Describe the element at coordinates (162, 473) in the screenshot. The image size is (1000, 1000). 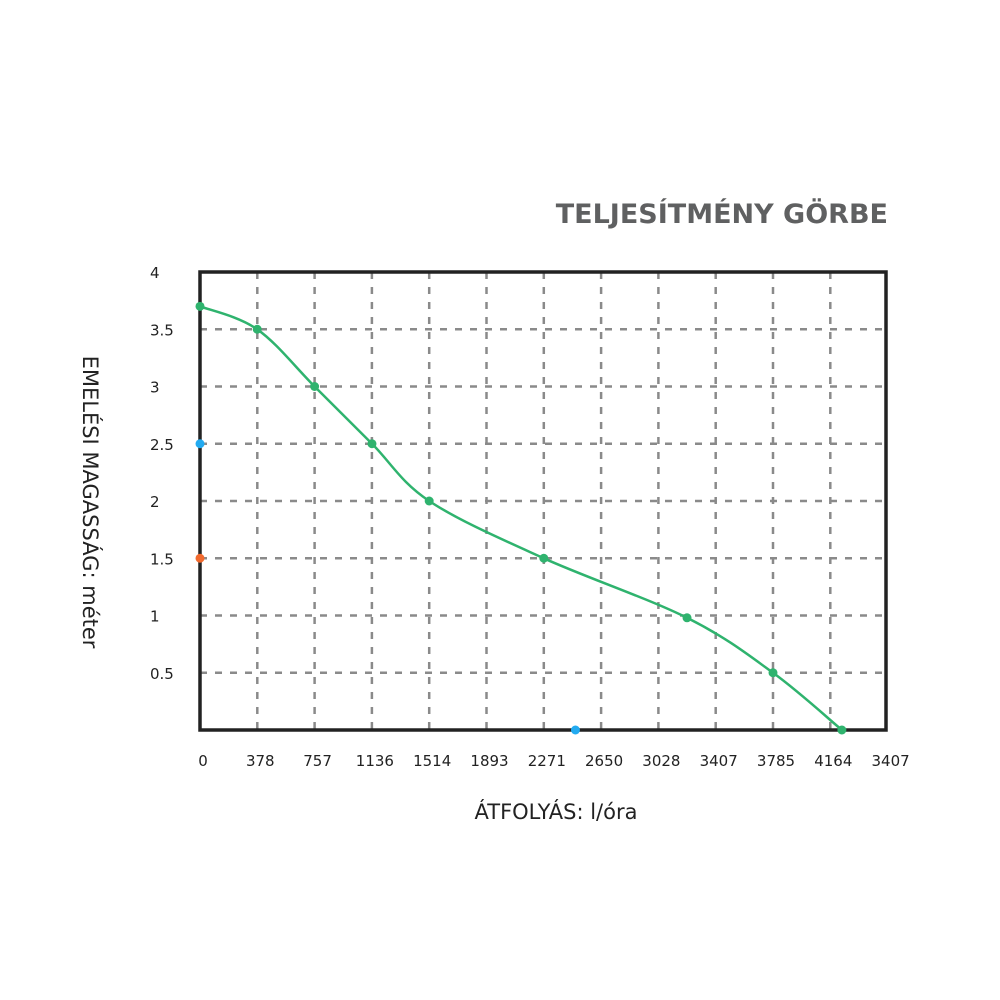
I see `y-tick-labels: 0.5 1 1.5 2 2.5 3 3.5 4` at that location.